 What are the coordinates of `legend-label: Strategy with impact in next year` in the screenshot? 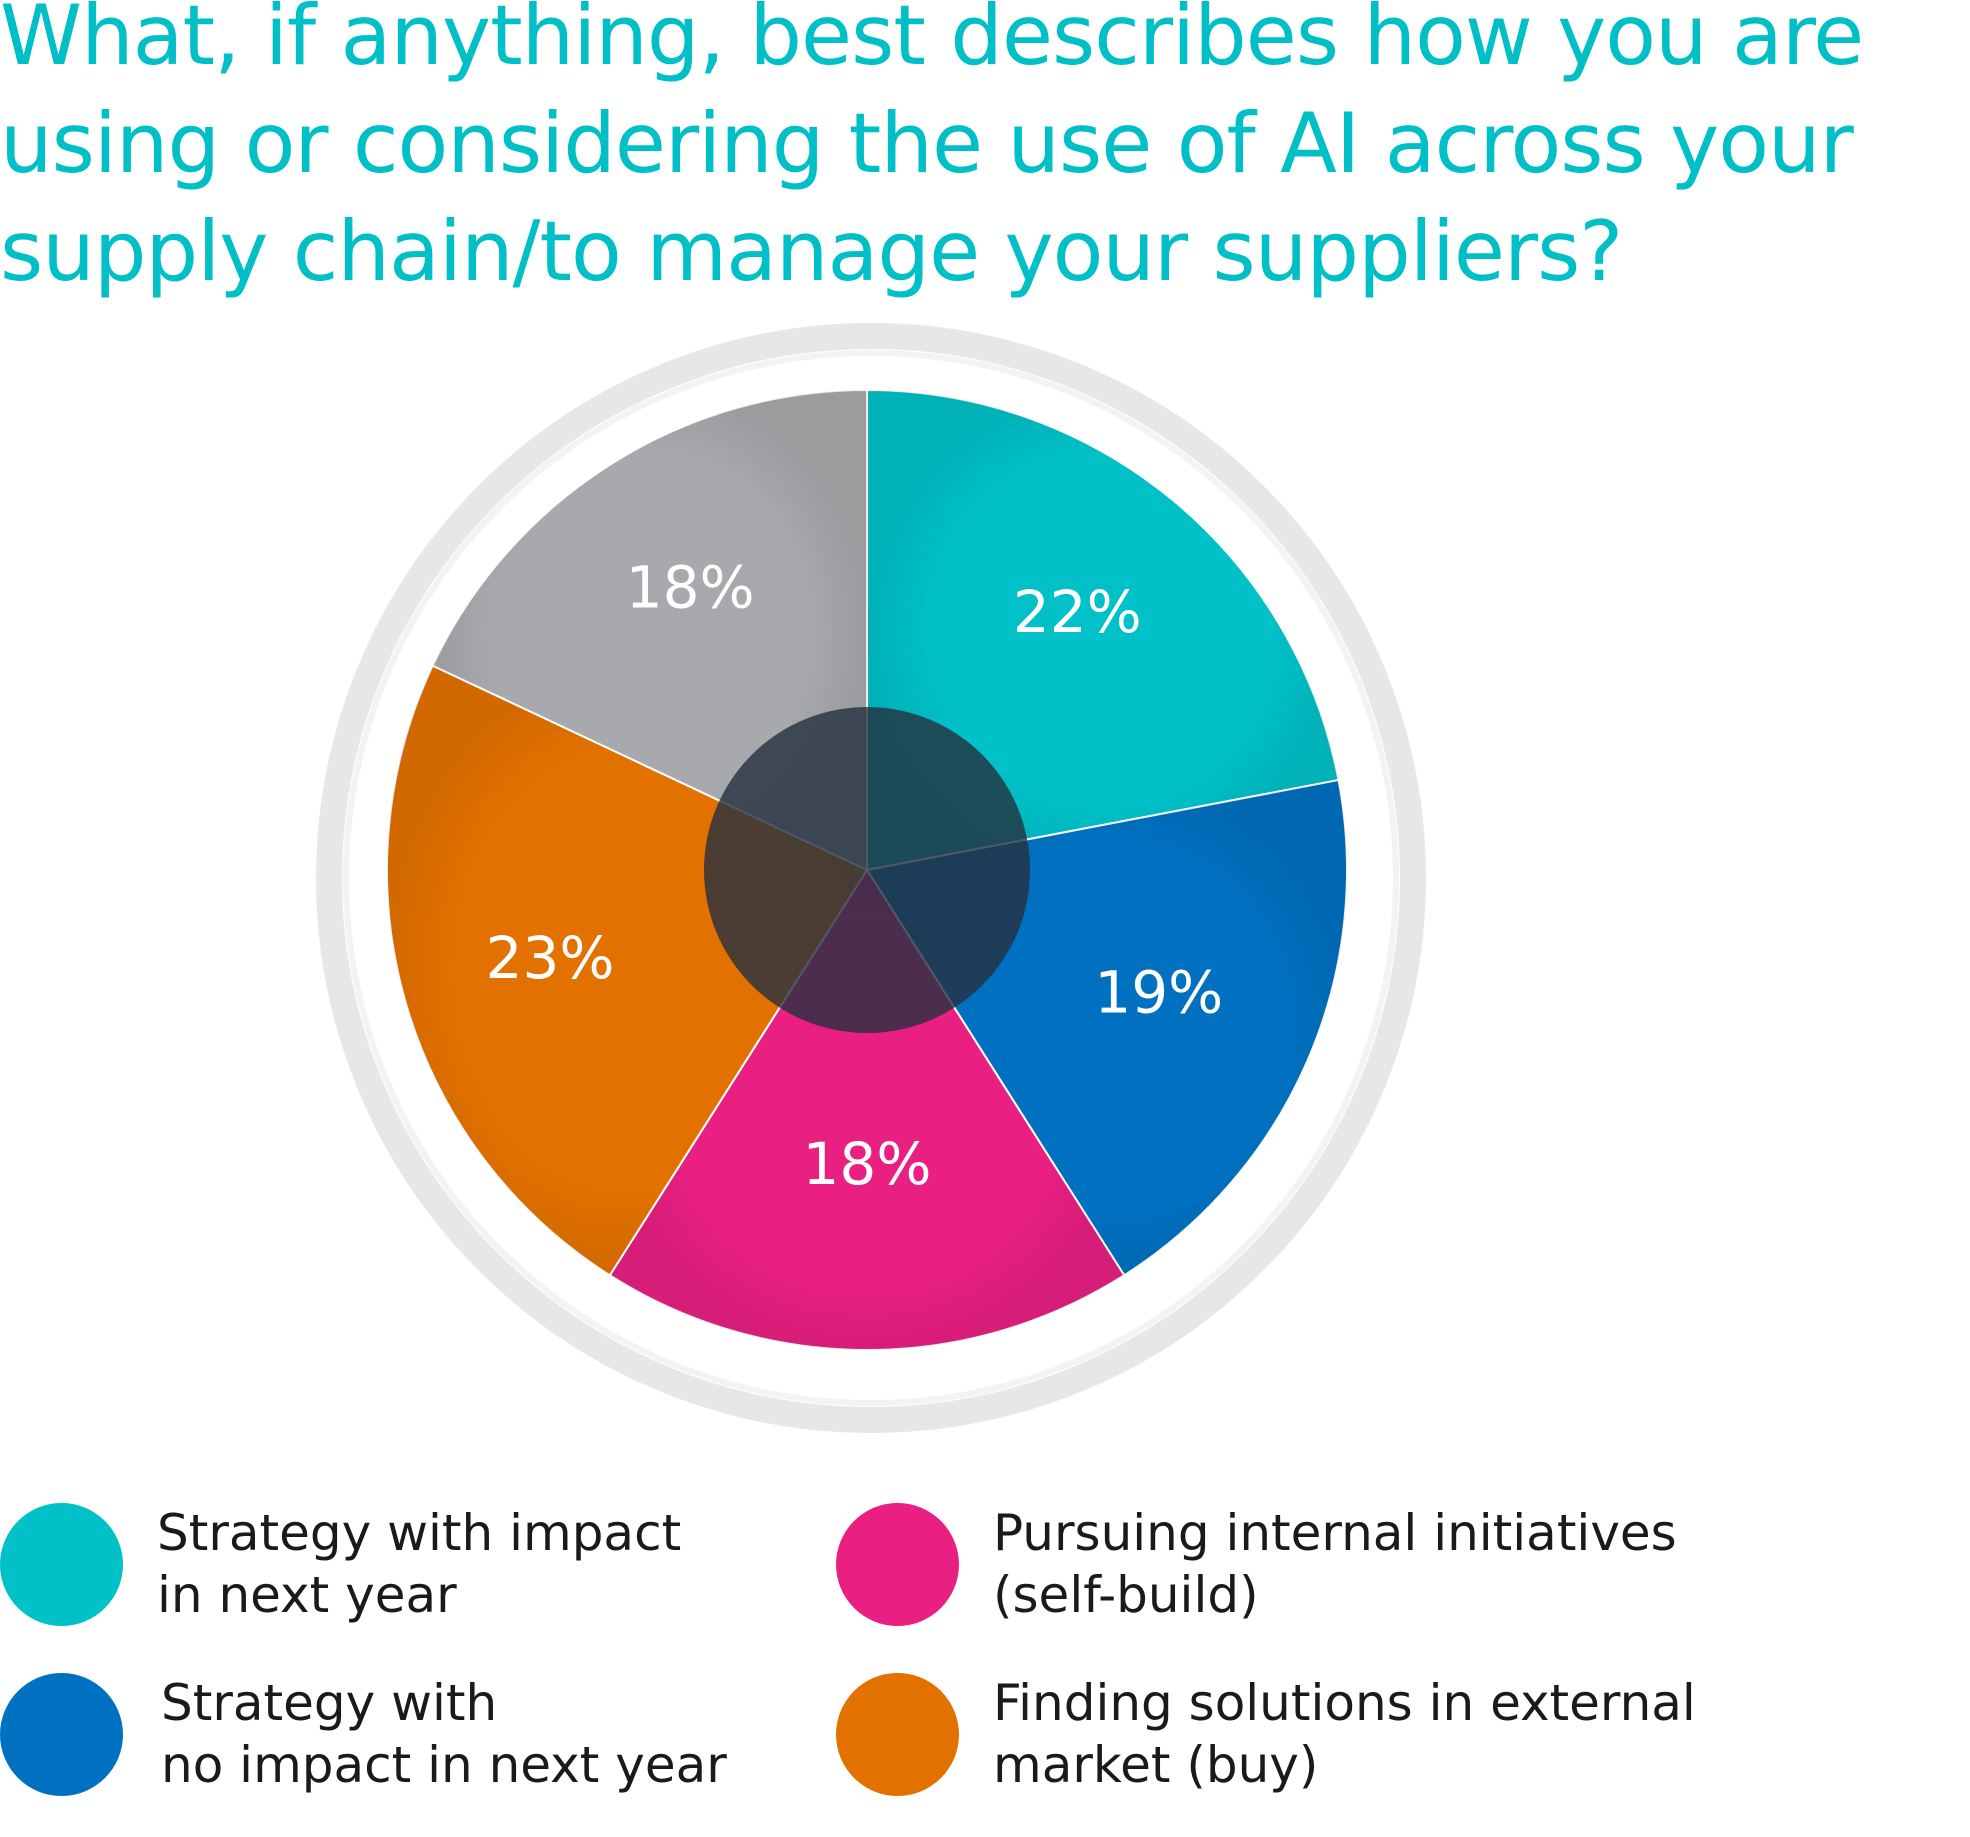 It's located at (419, 1564).